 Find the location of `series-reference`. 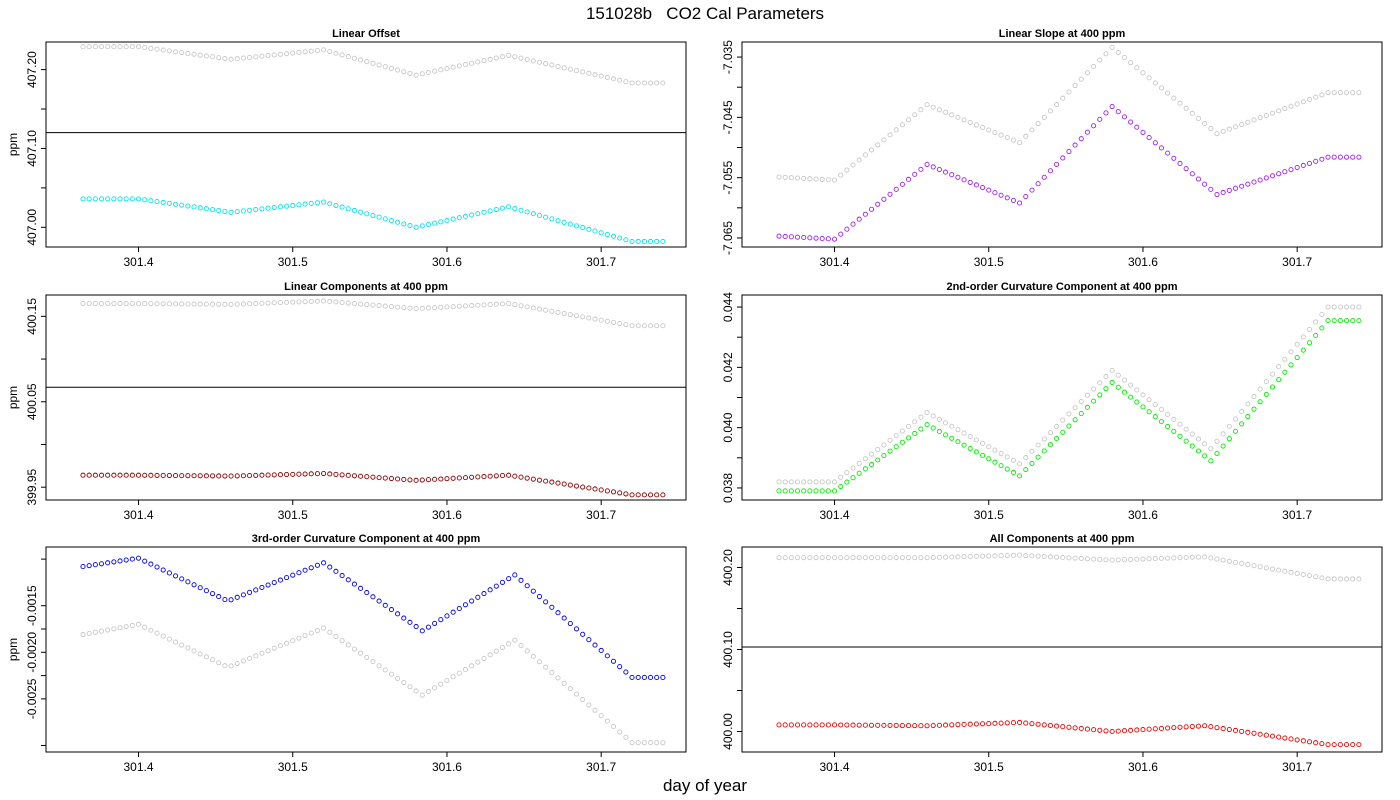

series-reference is located at coordinates (373, 683).